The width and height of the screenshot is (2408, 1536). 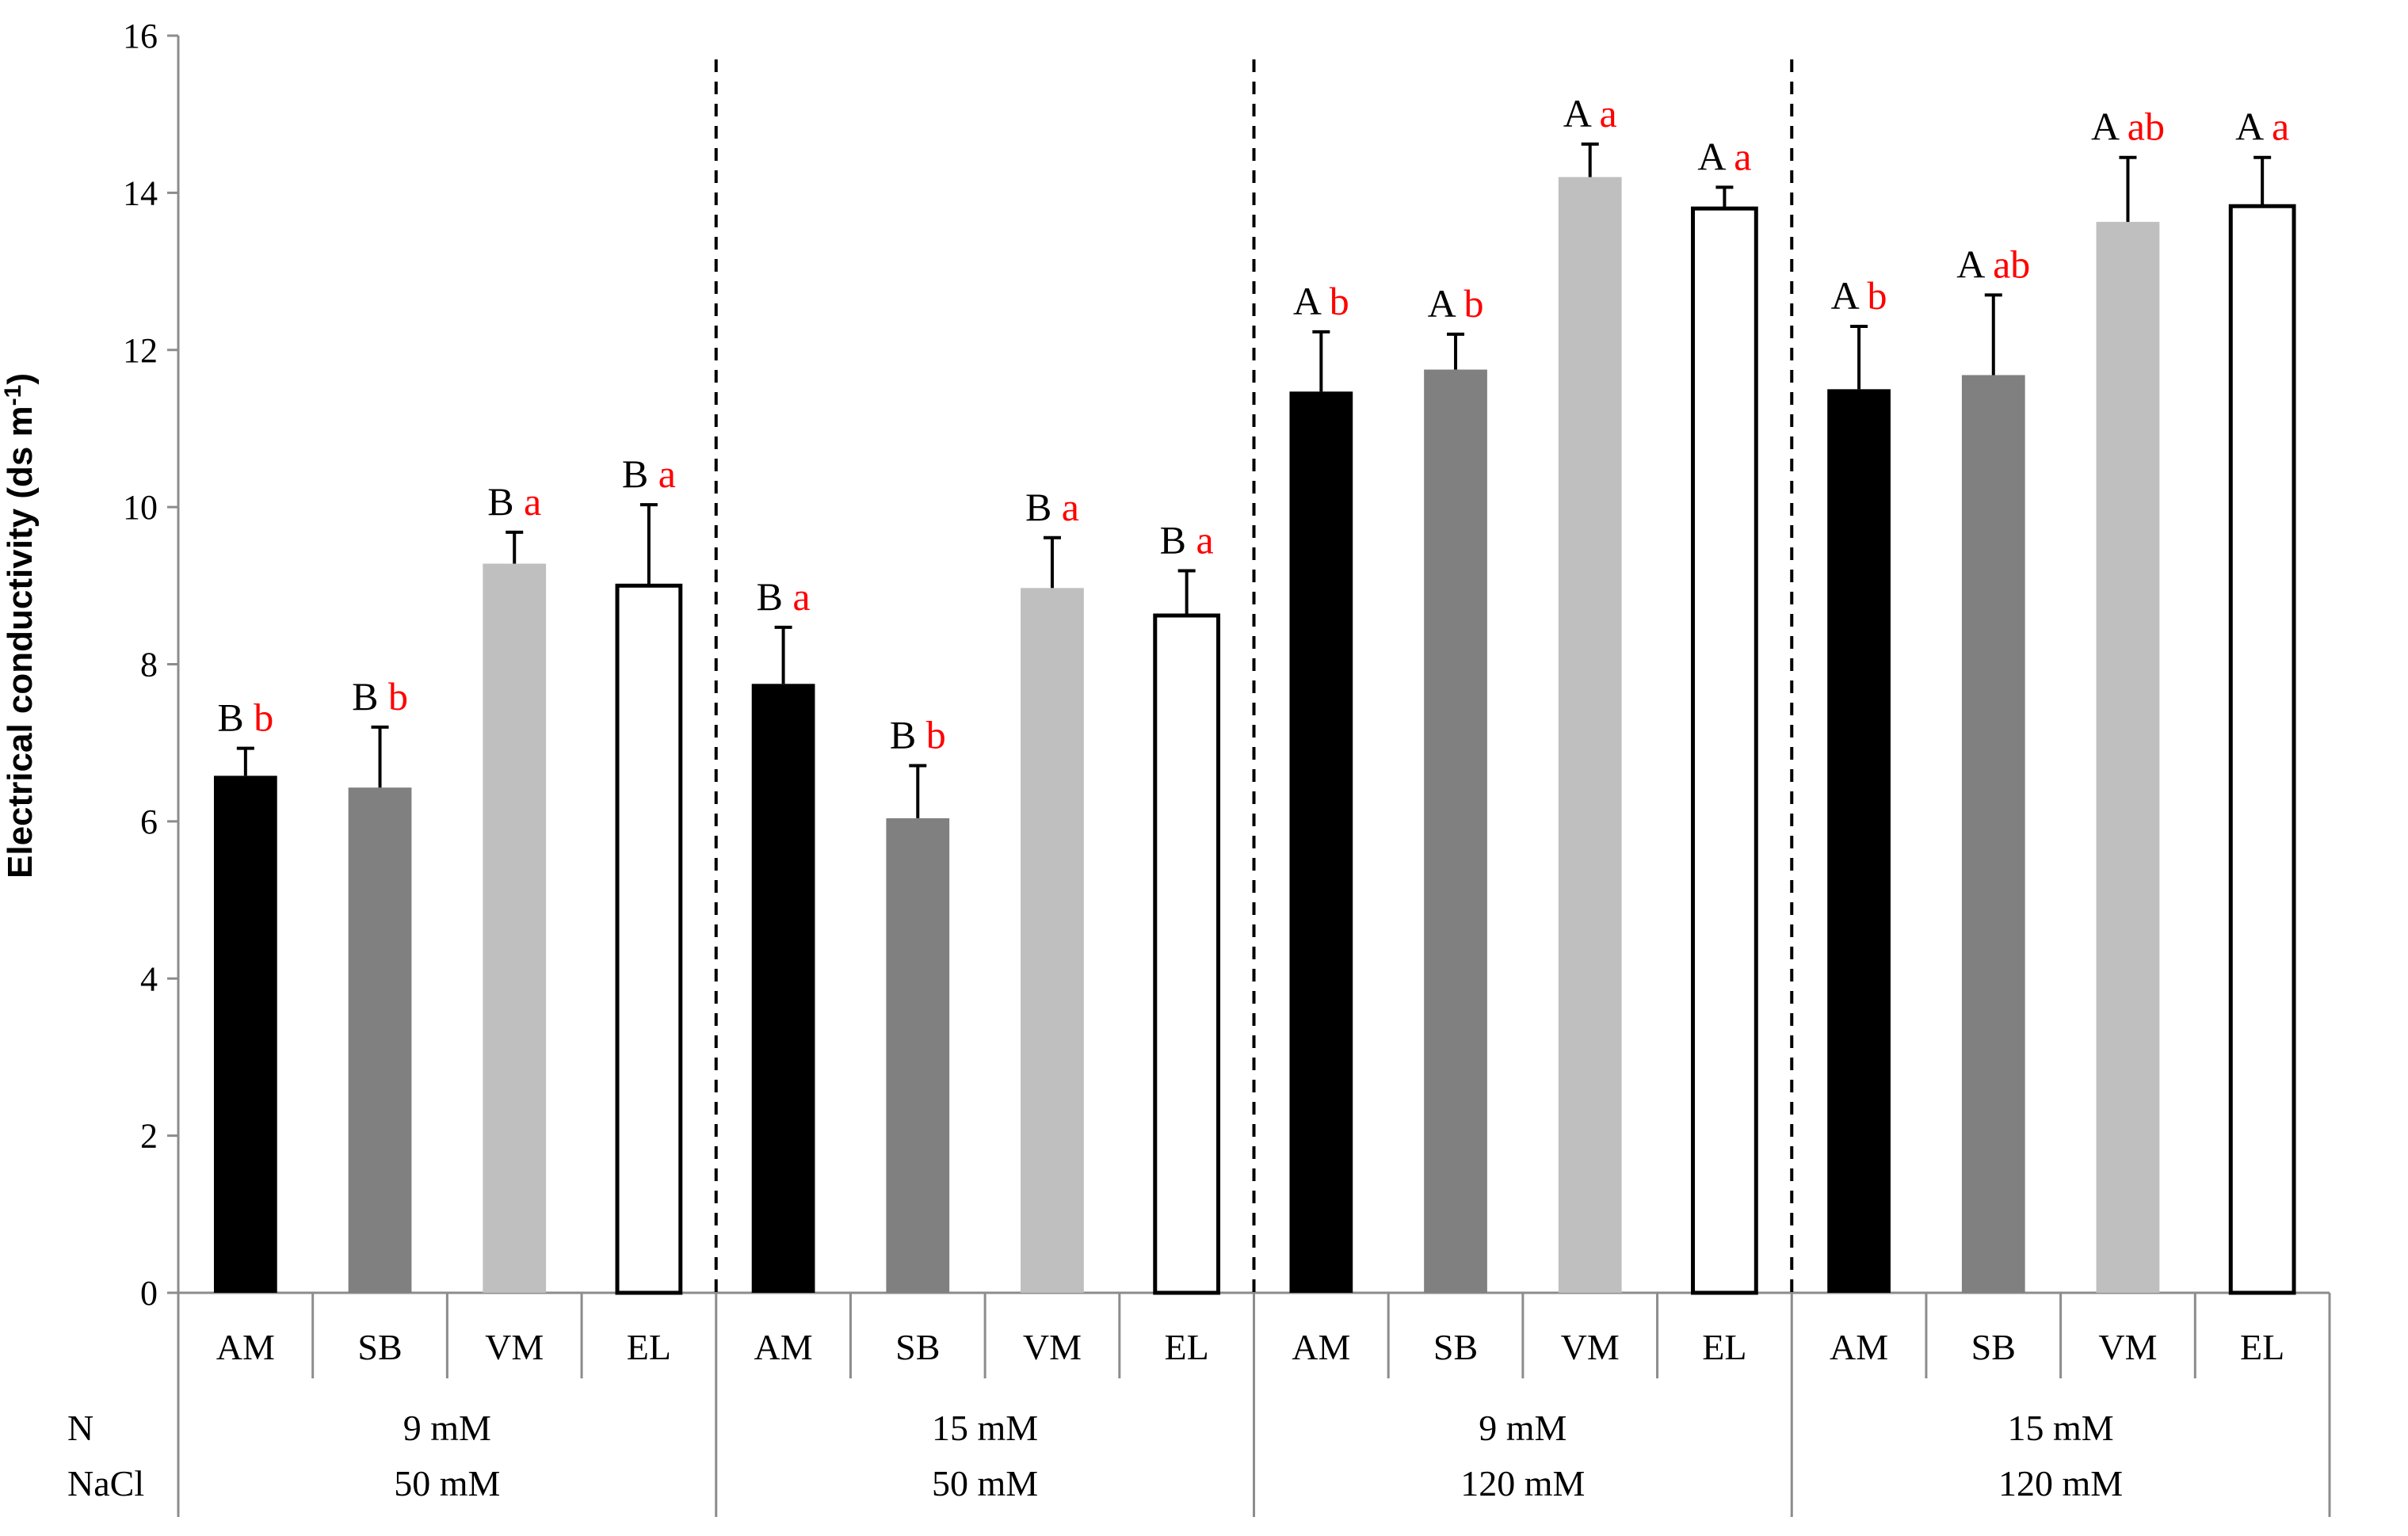 I want to click on y-axis-title: Electrical conductivity (ds m-1), so click(x=20, y=626).